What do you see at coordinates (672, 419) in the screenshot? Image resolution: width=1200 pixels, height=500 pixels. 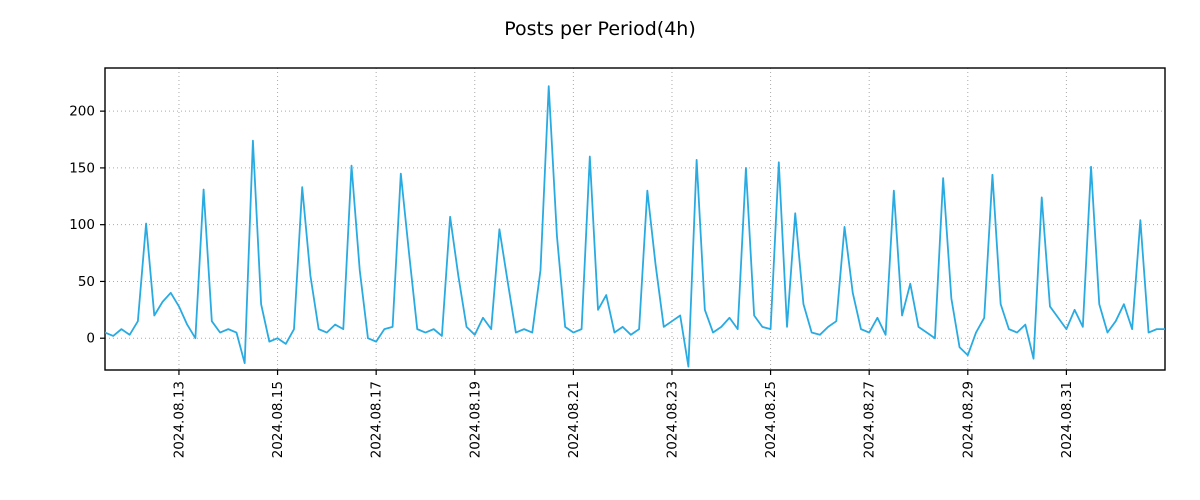 I see `x-tick-label: 2024.08.23` at bounding box center [672, 419].